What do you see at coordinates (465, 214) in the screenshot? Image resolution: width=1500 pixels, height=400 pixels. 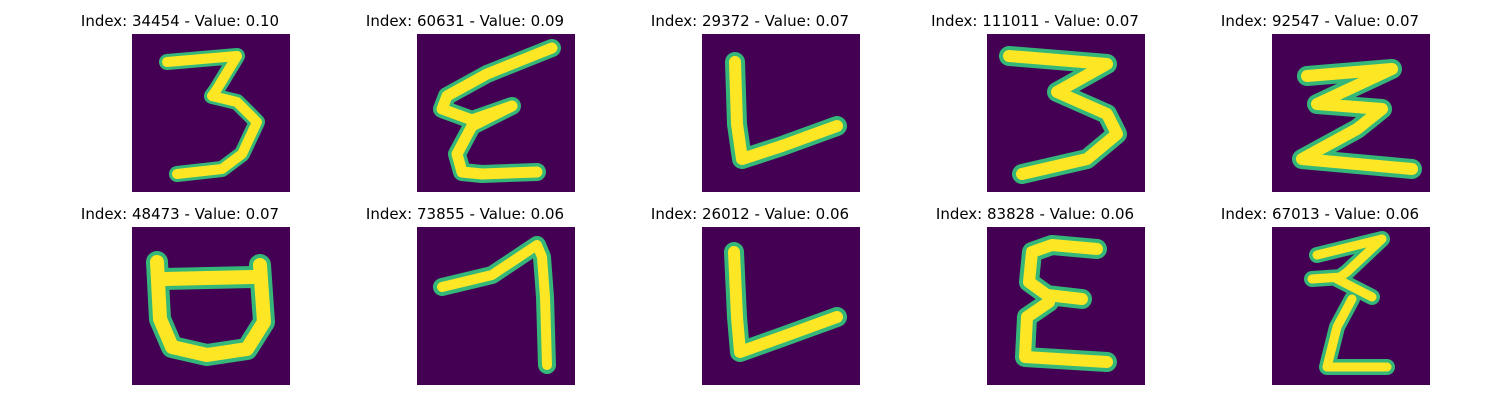 I see `panel-title: Index: 73855 - Value: 0.06` at bounding box center [465, 214].